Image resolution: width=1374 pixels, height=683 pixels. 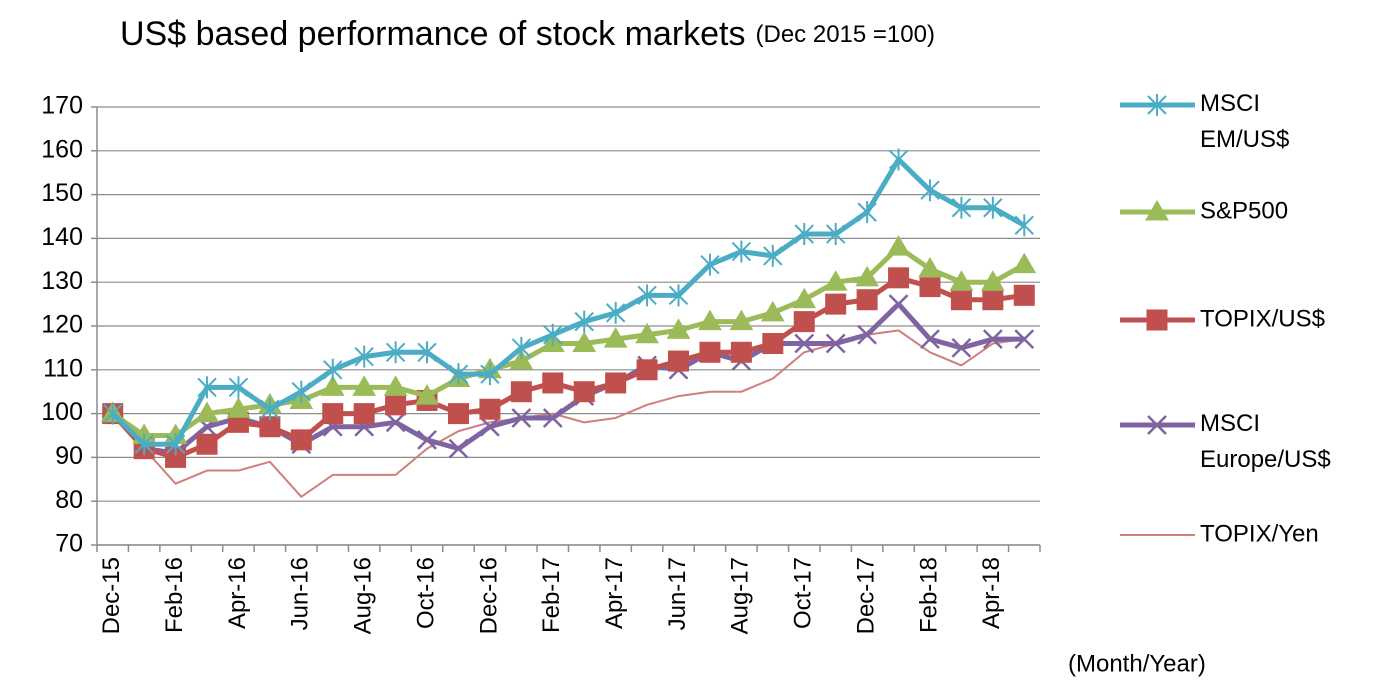 What do you see at coordinates (363, 595) in the screenshot?
I see `x-tick-label: Aug-16` at bounding box center [363, 595].